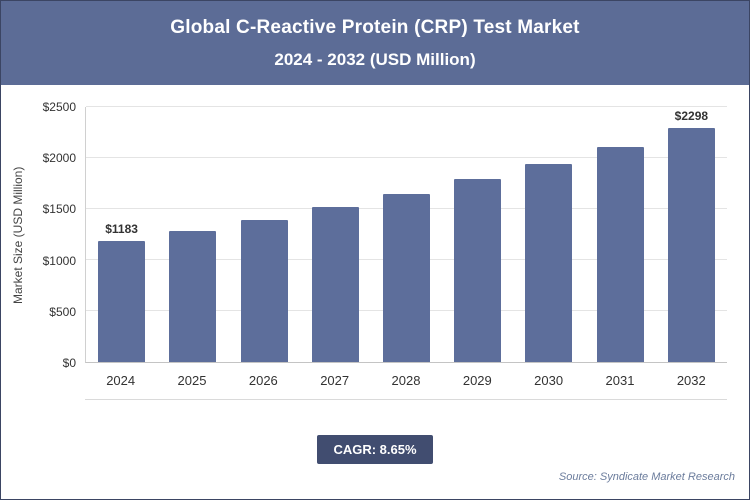  Describe the element at coordinates (69, 363) in the screenshot. I see `y-tick-label: $0` at that location.